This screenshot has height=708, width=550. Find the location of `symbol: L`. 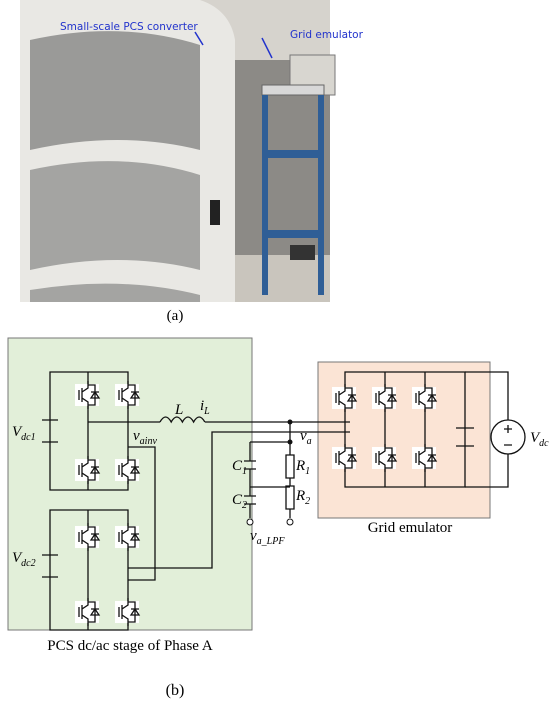

symbol: L is located at coordinates (178, 410).